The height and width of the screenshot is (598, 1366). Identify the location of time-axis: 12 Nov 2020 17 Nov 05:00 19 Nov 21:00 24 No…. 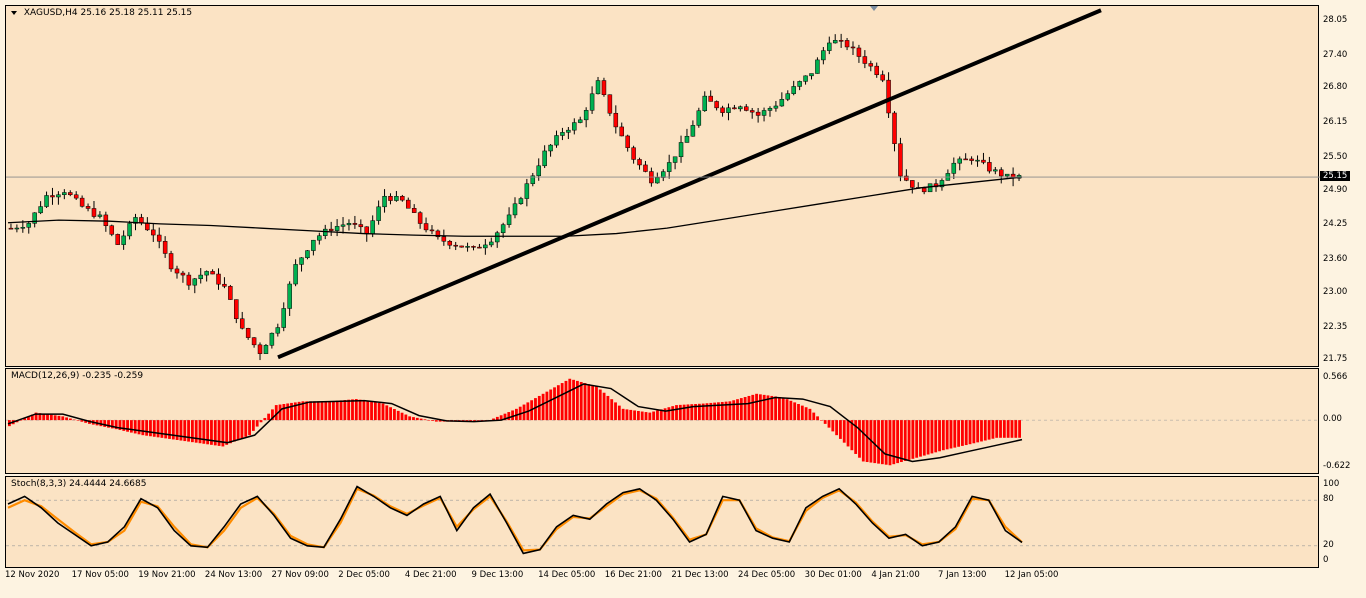
(662, 578).